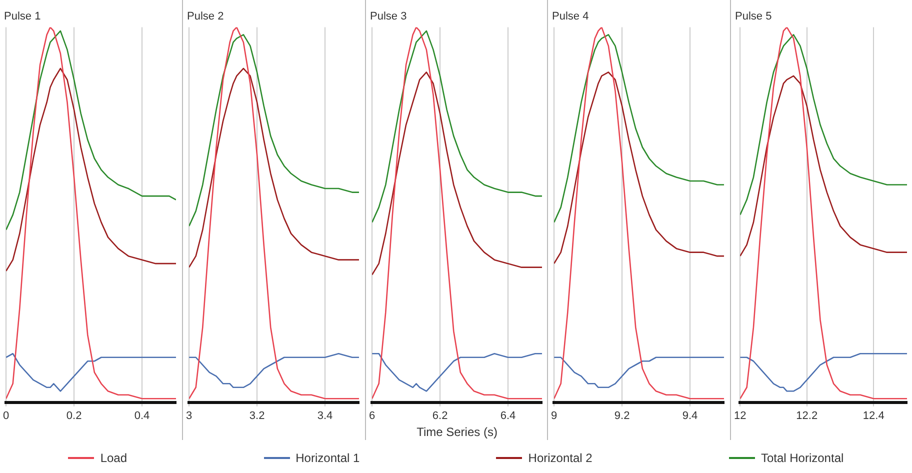 Image resolution: width=912 pixels, height=473 pixels. I want to click on legend-label: Horizontal 2, so click(560, 458).